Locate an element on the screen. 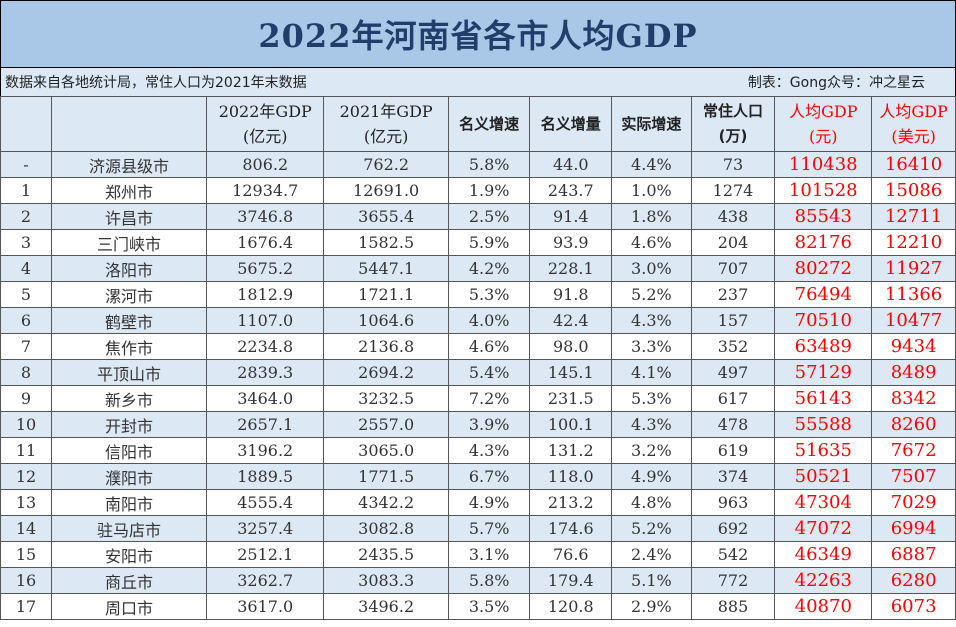 Image resolution: width=956 pixels, height=627 pixels. table-cell: 16 is located at coordinates (26, 580).